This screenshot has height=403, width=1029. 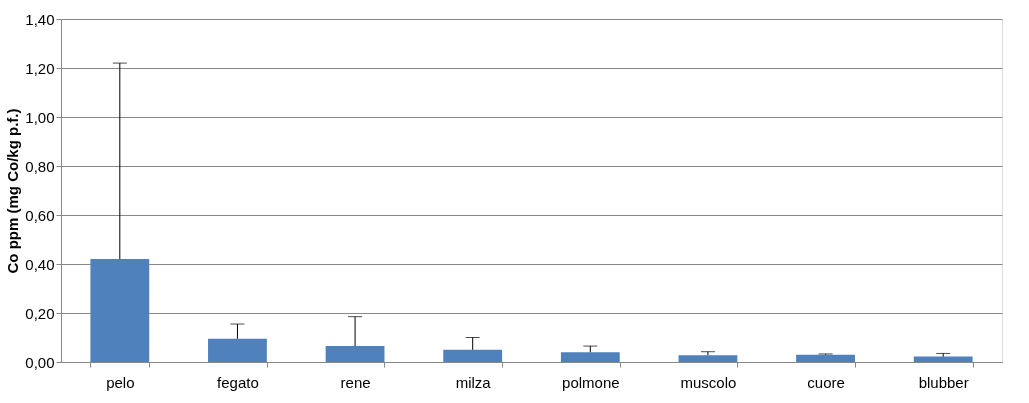 What do you see at coordinates (40, 215) in the screenshot?
I see `y-tick-label: 0,60` at bounding box center [40, 215].